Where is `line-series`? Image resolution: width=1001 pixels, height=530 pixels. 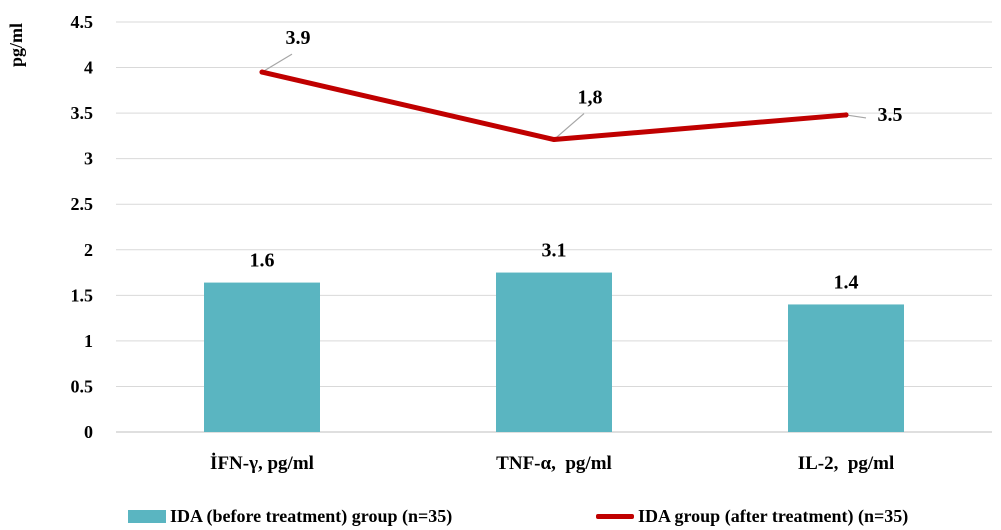
line-series is located at coordinates (554, 106).